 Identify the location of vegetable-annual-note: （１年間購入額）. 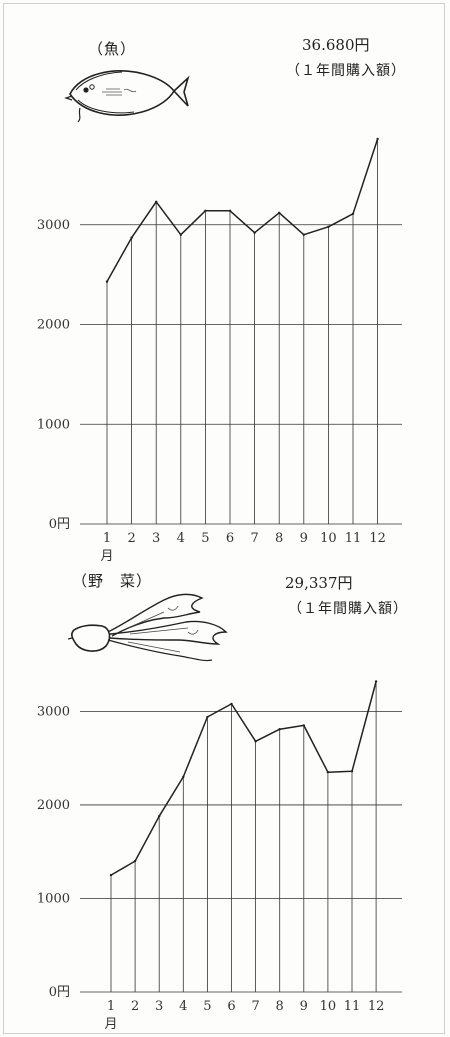
(348, 609).